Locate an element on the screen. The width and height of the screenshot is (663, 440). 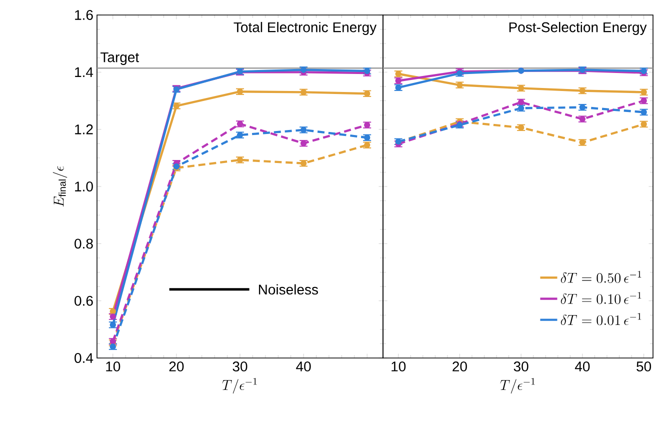
y-tick-label: 1.4 is located at coordinates (84, 72).